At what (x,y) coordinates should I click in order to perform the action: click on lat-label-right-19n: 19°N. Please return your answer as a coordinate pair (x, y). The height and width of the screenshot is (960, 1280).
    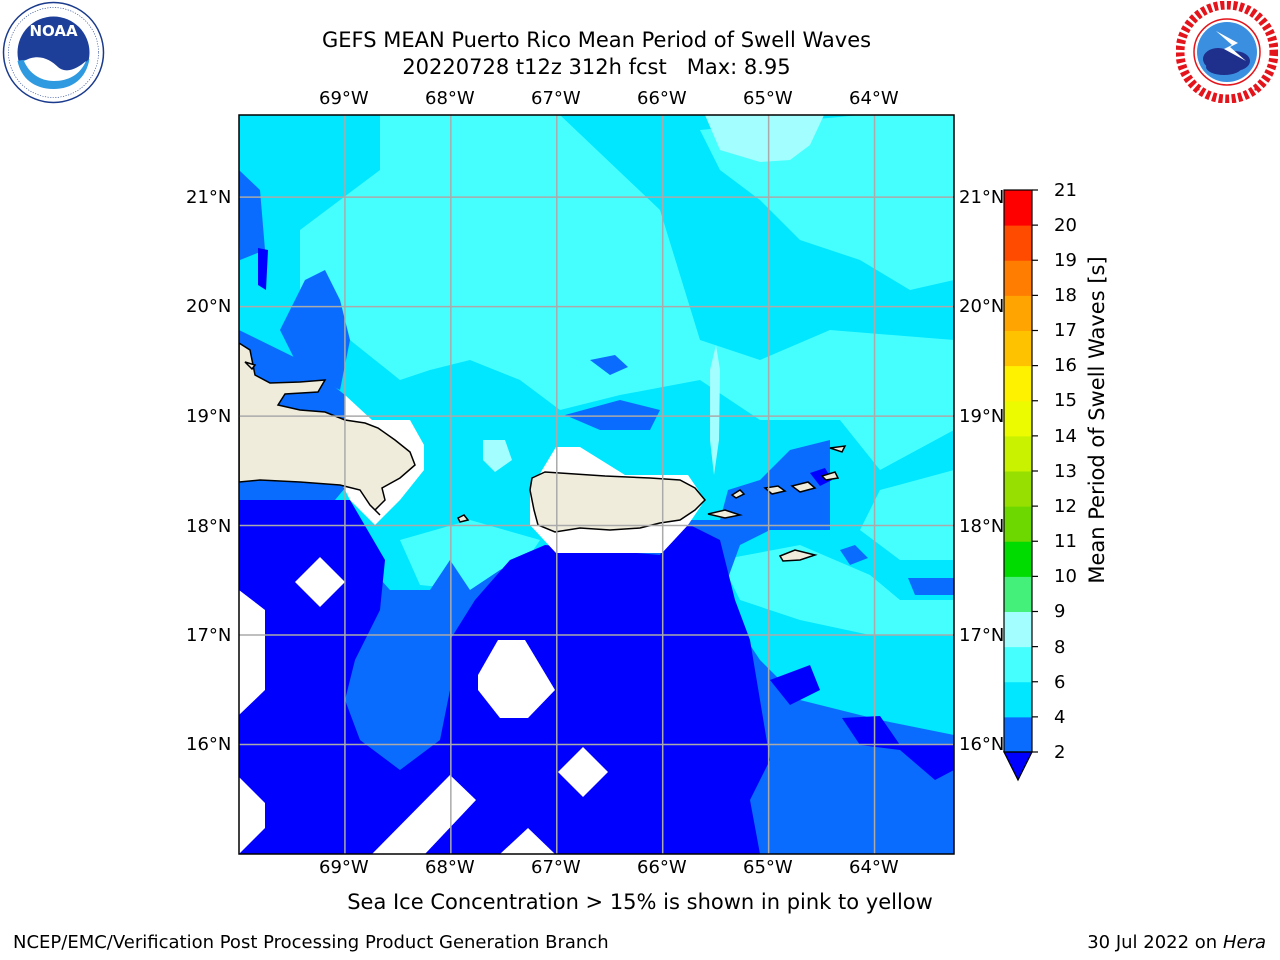
    Looking at the image, I should click on (982, 416).